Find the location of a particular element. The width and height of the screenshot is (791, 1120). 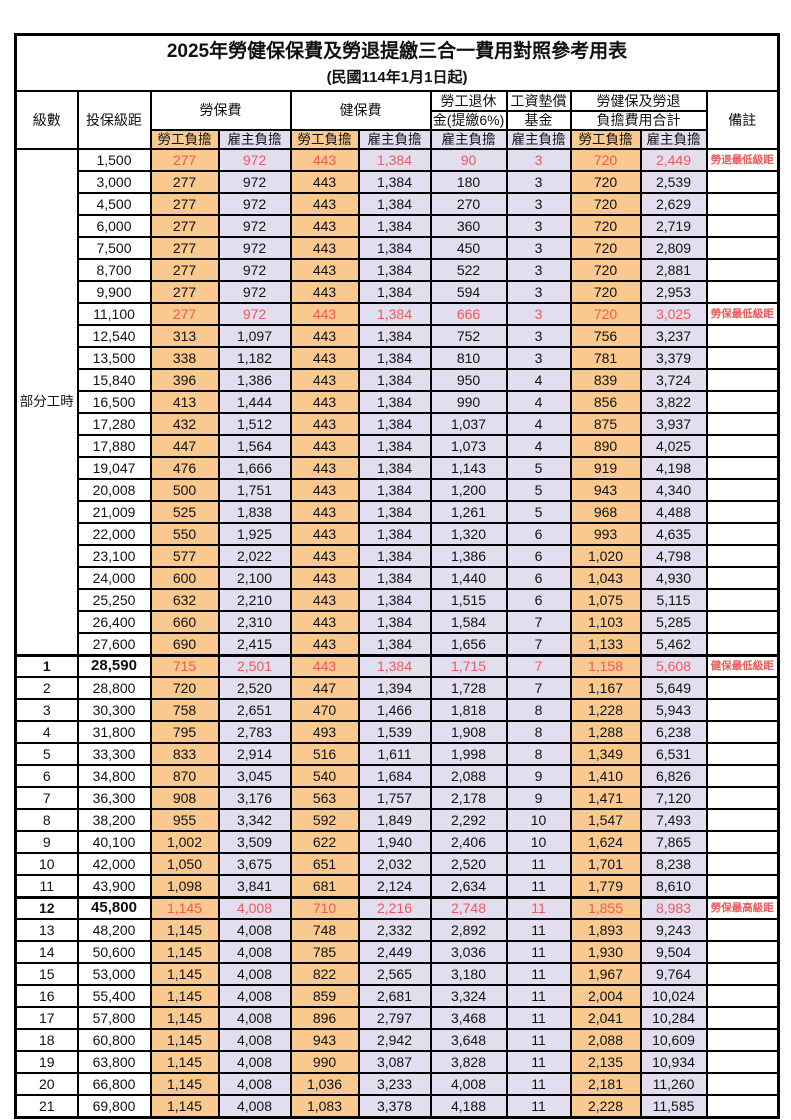

labor-employer-cell: 2,651 is located at coordinates (254, 710).